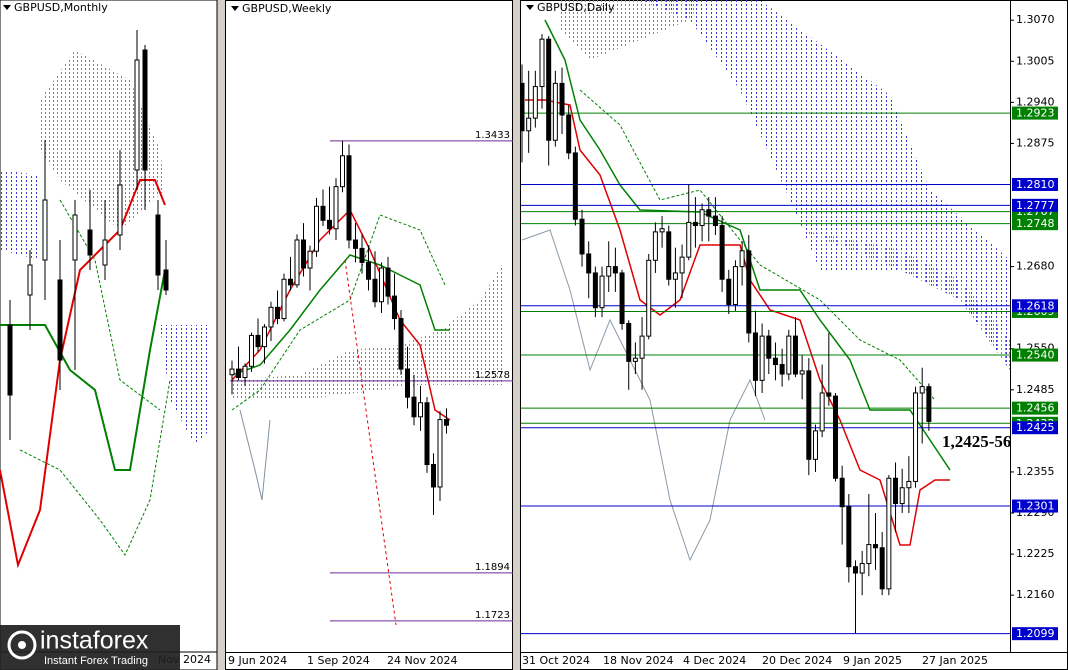  I want to click on logo-box, so click(90, 647).